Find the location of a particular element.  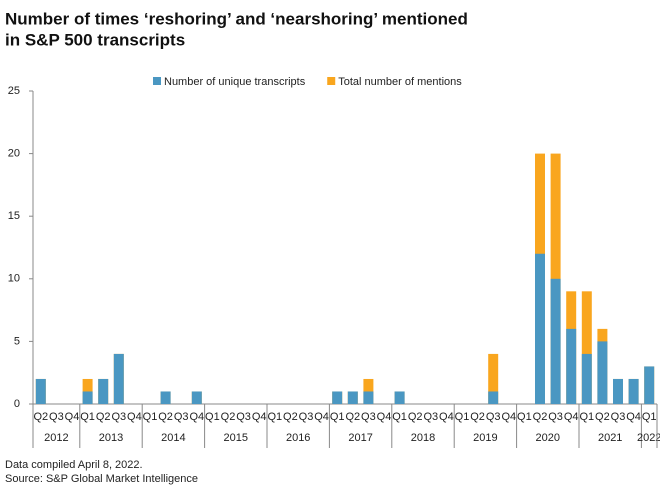

y-tick-label: 20 is located at coordinates (14, 154).